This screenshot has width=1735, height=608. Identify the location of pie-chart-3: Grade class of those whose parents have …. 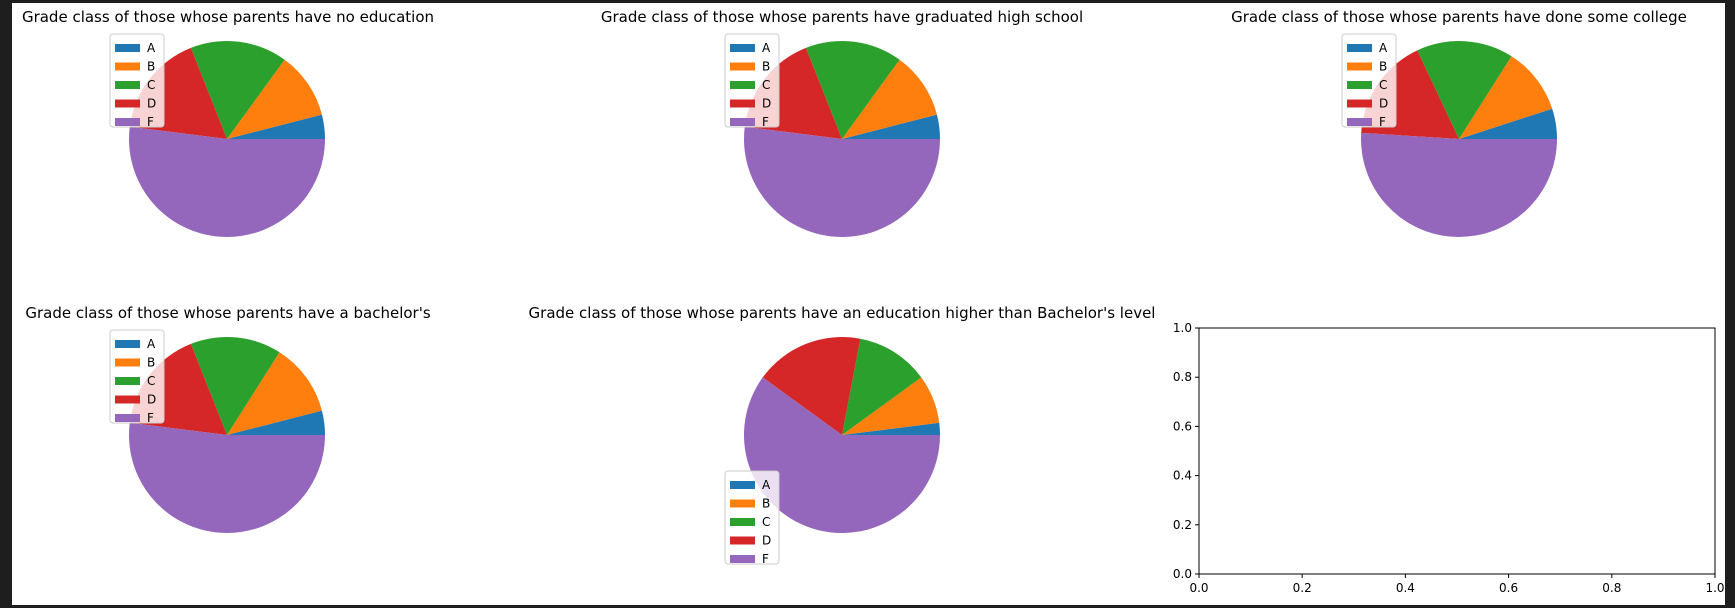
(1459, 122).